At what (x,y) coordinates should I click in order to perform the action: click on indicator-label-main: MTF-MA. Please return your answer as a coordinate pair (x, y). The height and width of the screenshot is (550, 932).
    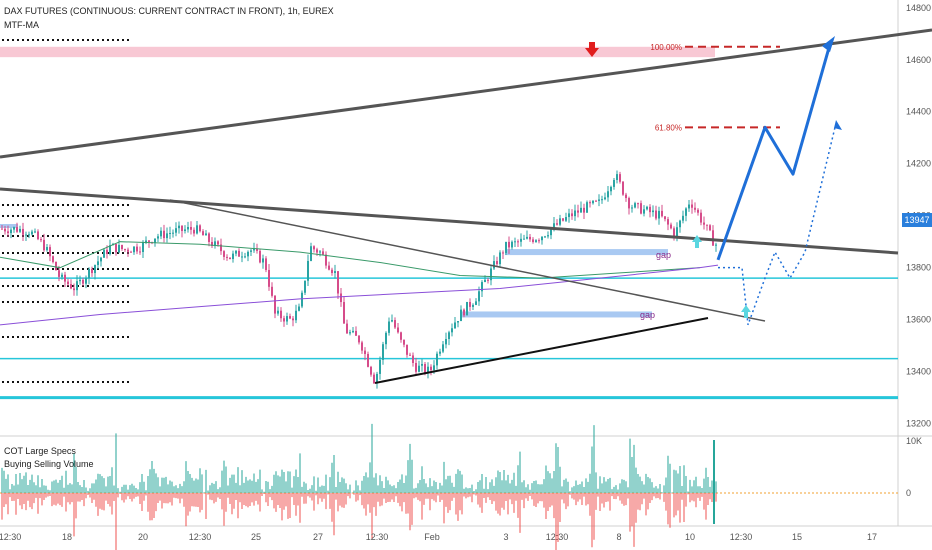
    Looking at the image, I should click on (21, 25).